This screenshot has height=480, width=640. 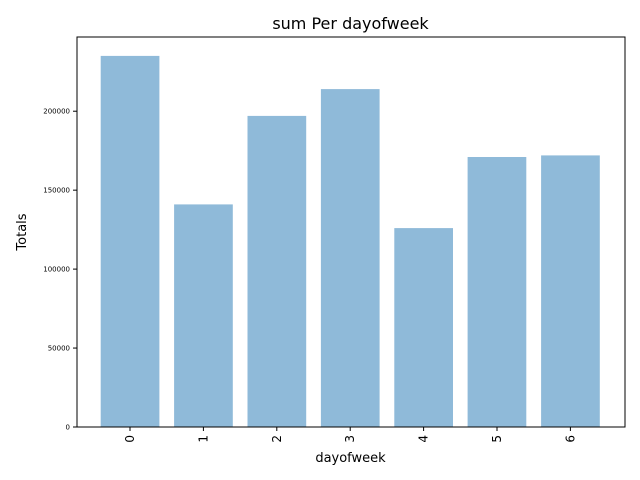 What do you see at coordinates (68, 428) in the screenshot?
I see `y-tick-label: 0` at bounding box center [68, 428].